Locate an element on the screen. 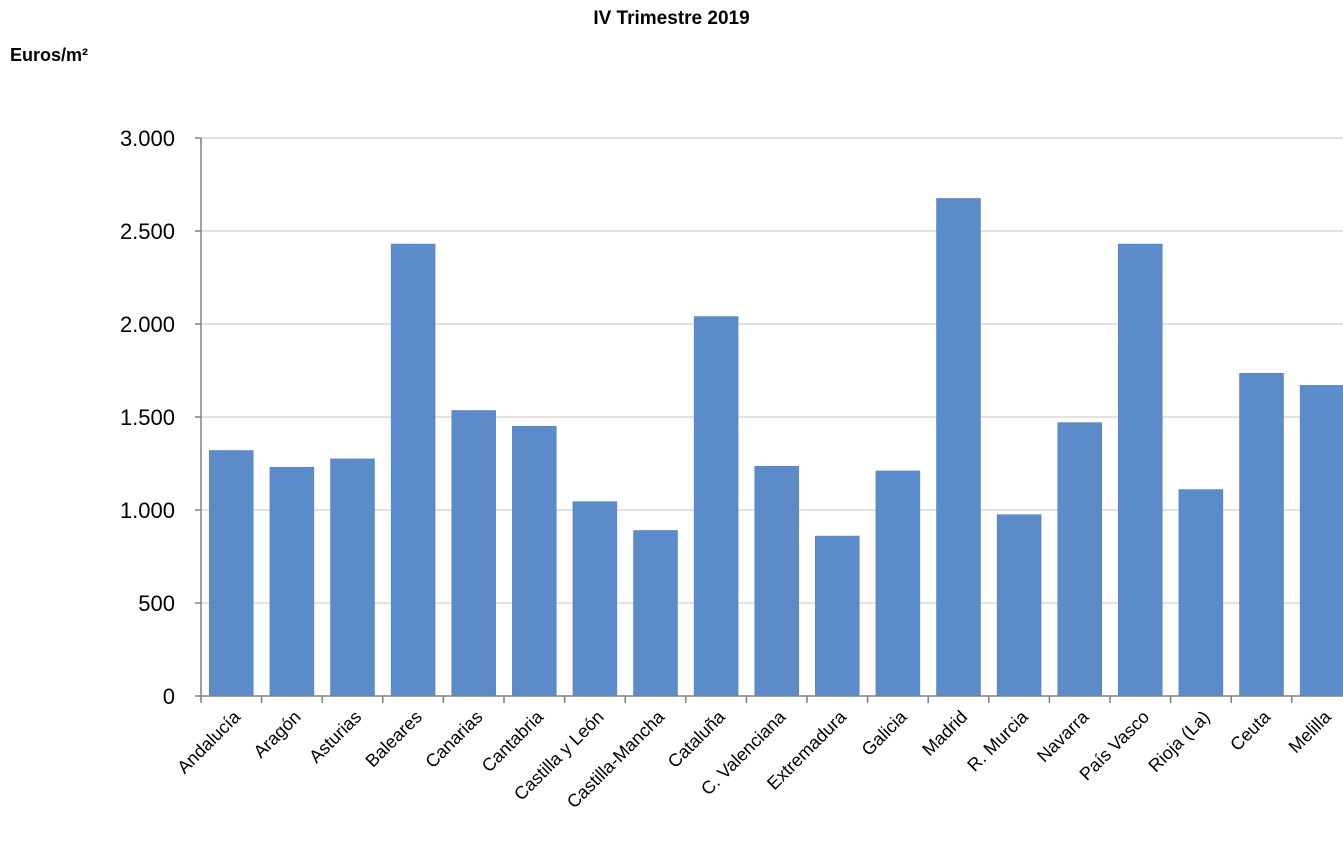 The width and height of the screenshot is (1343, 857). y-tick-label: 1.500 is located at coordinates (147, 417).